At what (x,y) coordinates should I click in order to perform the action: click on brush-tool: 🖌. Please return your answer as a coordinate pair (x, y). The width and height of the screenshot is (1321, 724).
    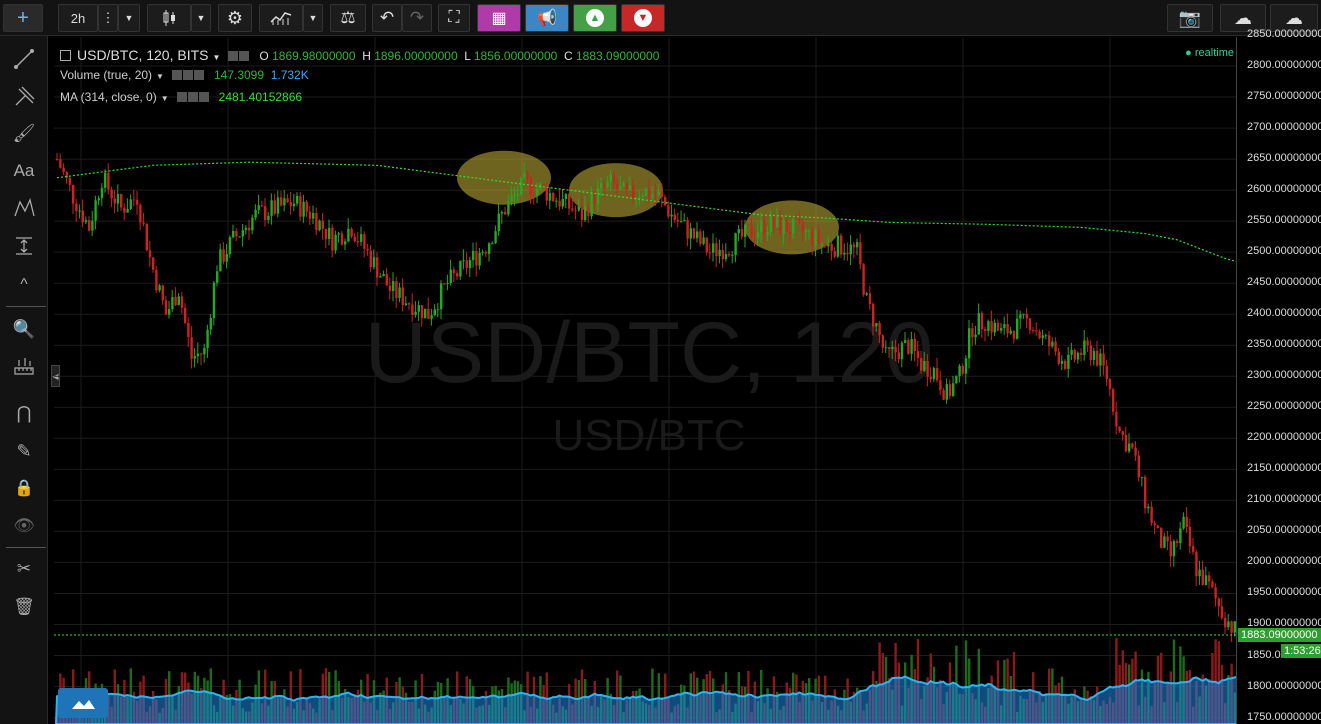
    Looking at the image, I should click on (24, 133).